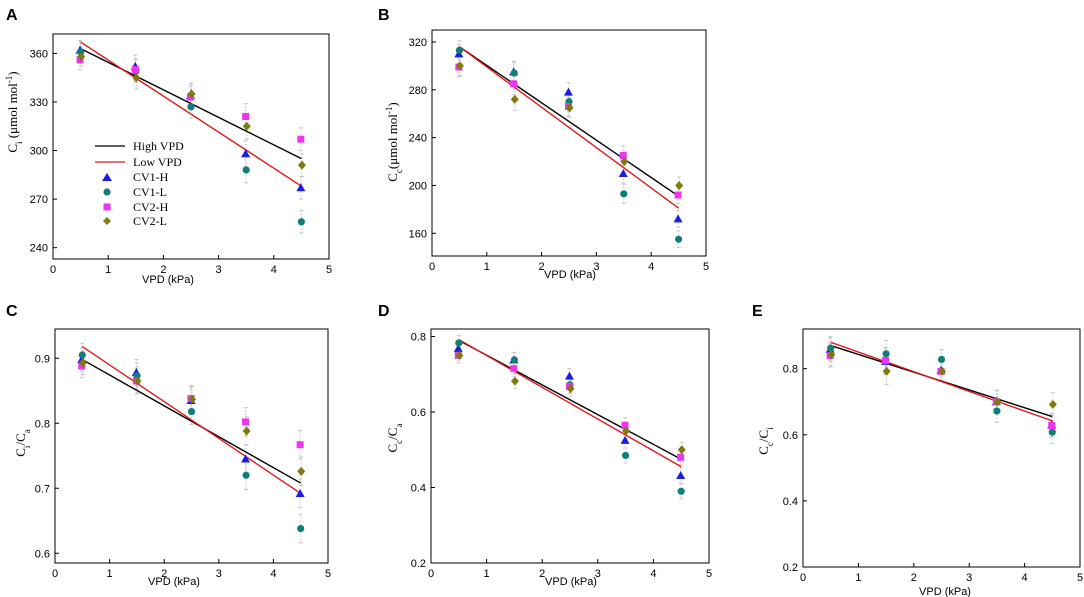  I want to click on panel-letter-b: B, so click(384, 15).